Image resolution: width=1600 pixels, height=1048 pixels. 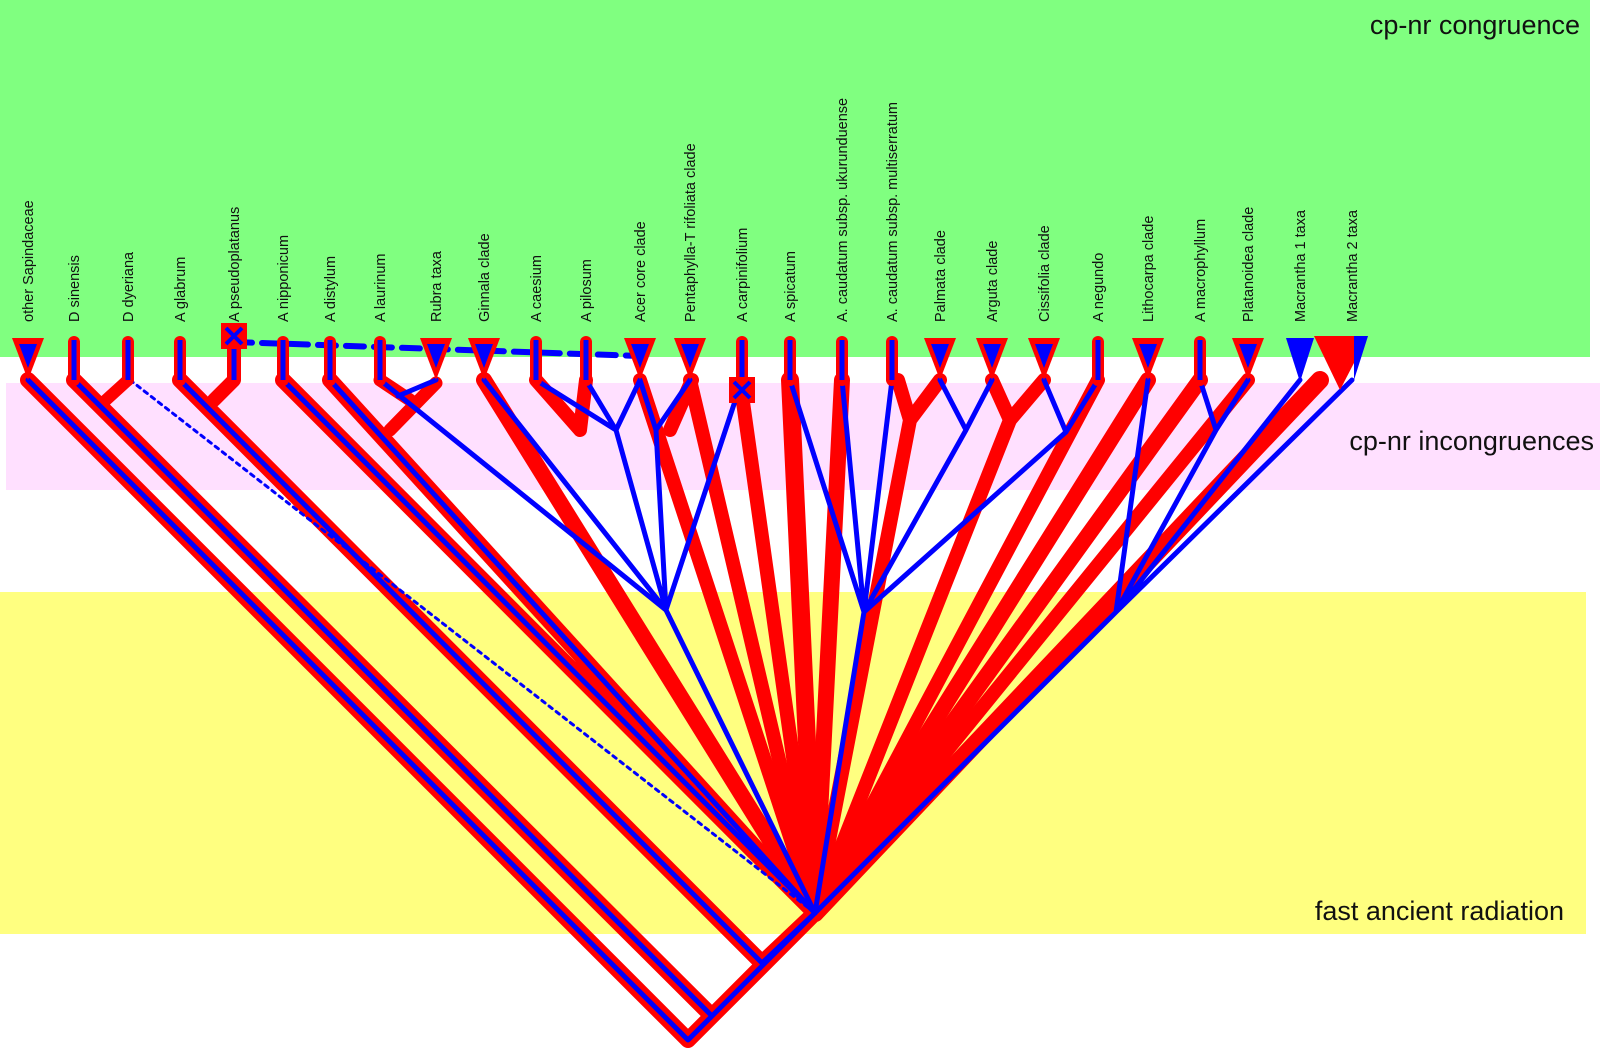 What do you see at coordinates (1201, 270) in the screenshot?
I see `taxon-label-a-macrophyllum: A macrophyllum` at bounding box center [1201, 270].